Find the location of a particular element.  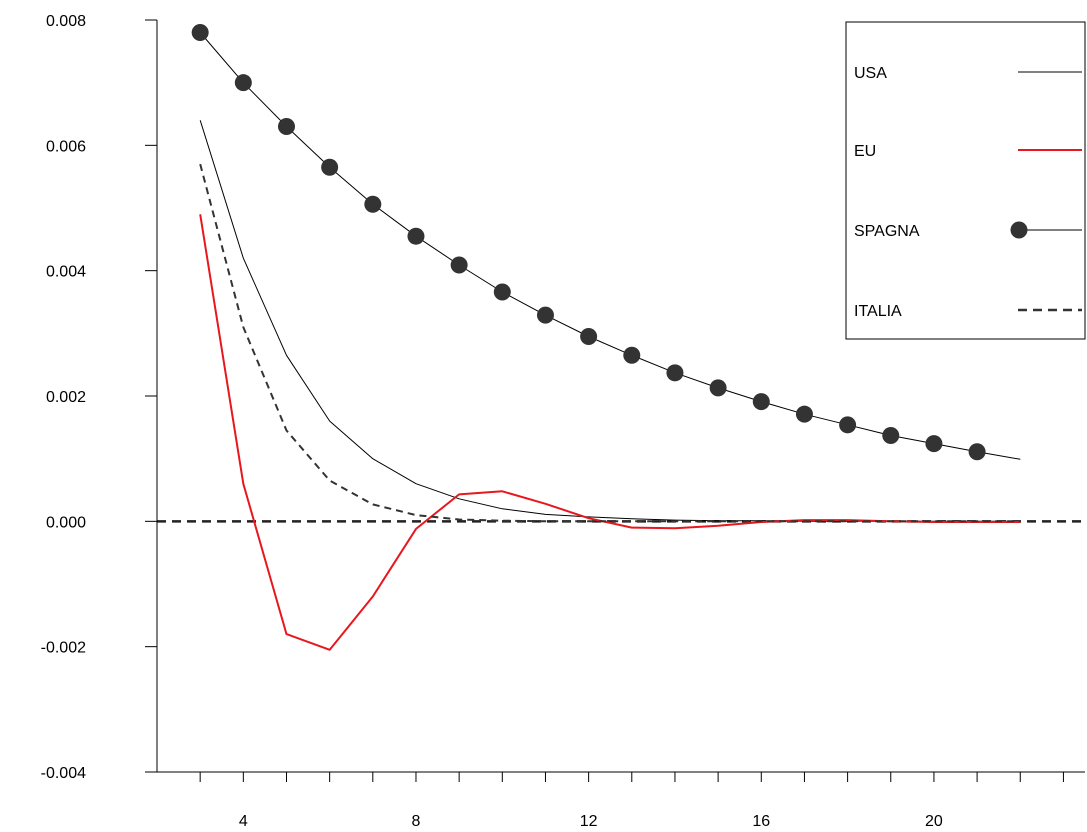

y-tick-label: -0.002 is located at coordinates (63, 648).